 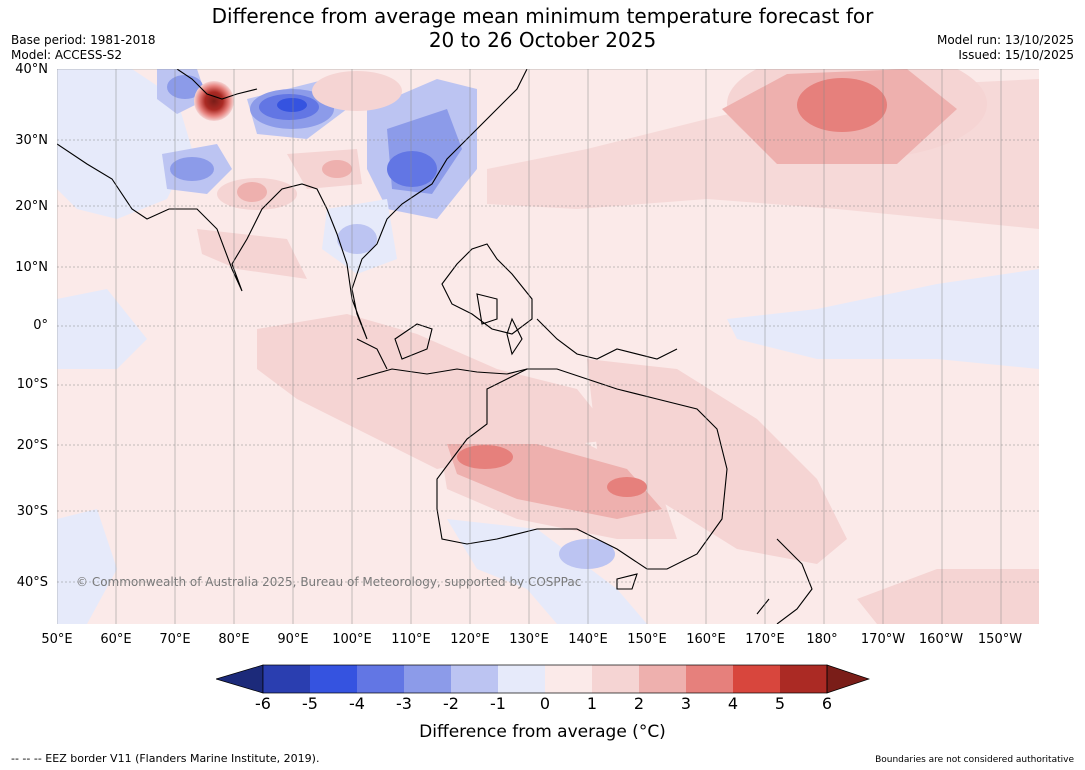 I want to click on colorbar-tick: -5, so click(x=310, y=703).